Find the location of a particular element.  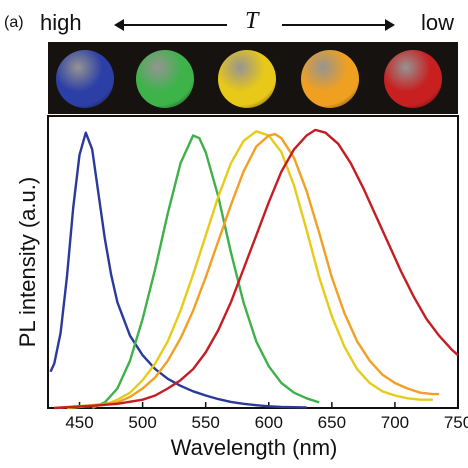

x-tick-label-700: 700 is located at coordinates (395, 422).